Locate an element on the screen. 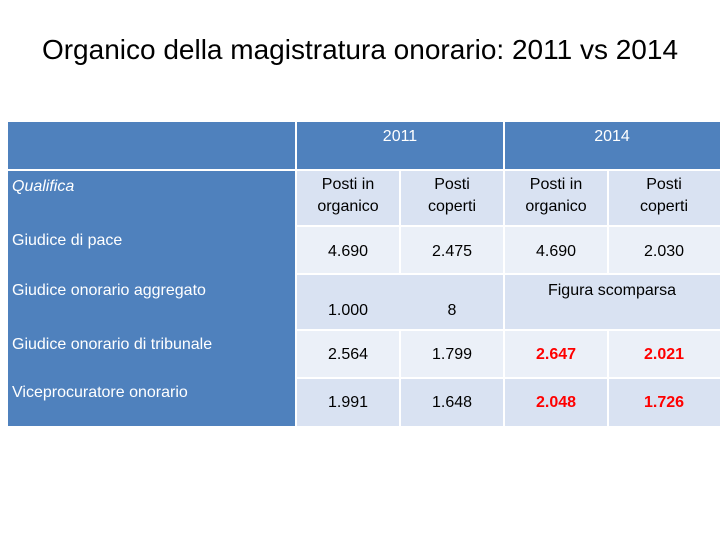  row-label-giudice-onorario-di-tribunale: Giudice onorario di tribunale is located at coordinates (152, 354).